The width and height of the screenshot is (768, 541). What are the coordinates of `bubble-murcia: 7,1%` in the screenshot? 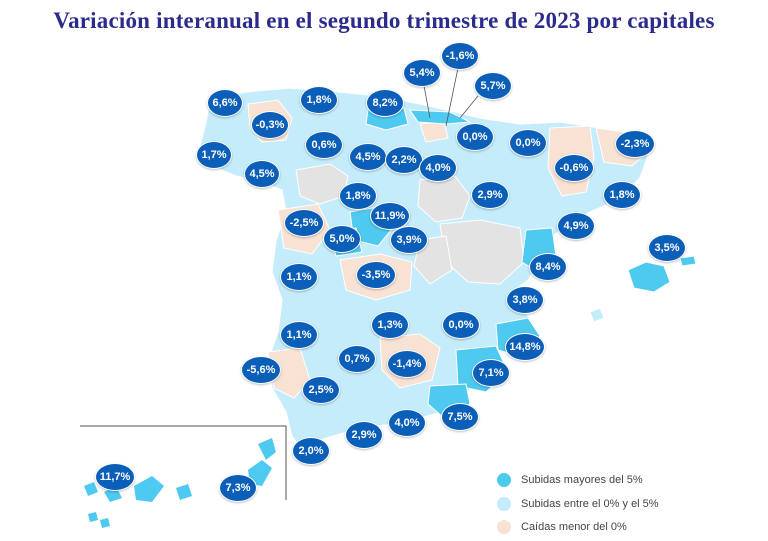 It's located at (491, 373).